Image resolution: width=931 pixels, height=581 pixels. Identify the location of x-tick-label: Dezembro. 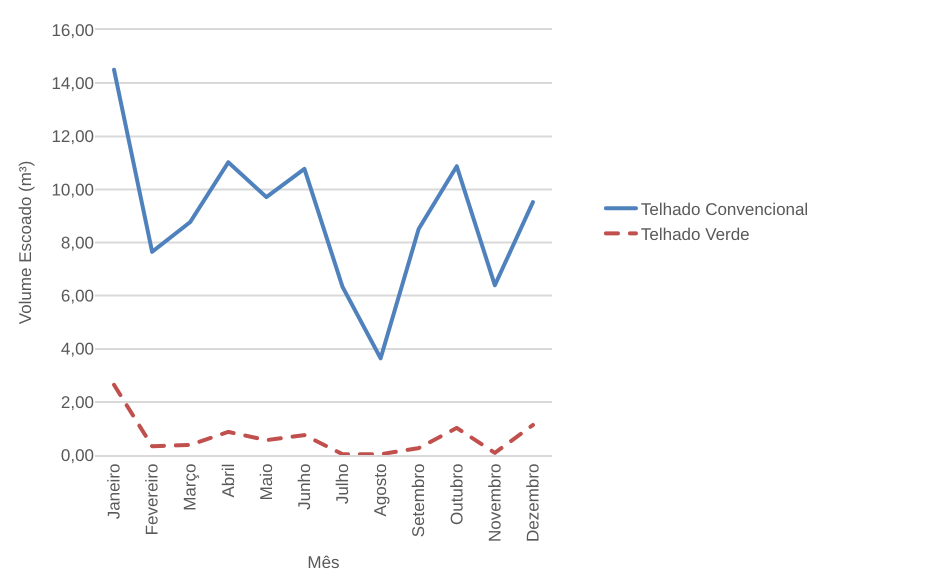
(532, 503).